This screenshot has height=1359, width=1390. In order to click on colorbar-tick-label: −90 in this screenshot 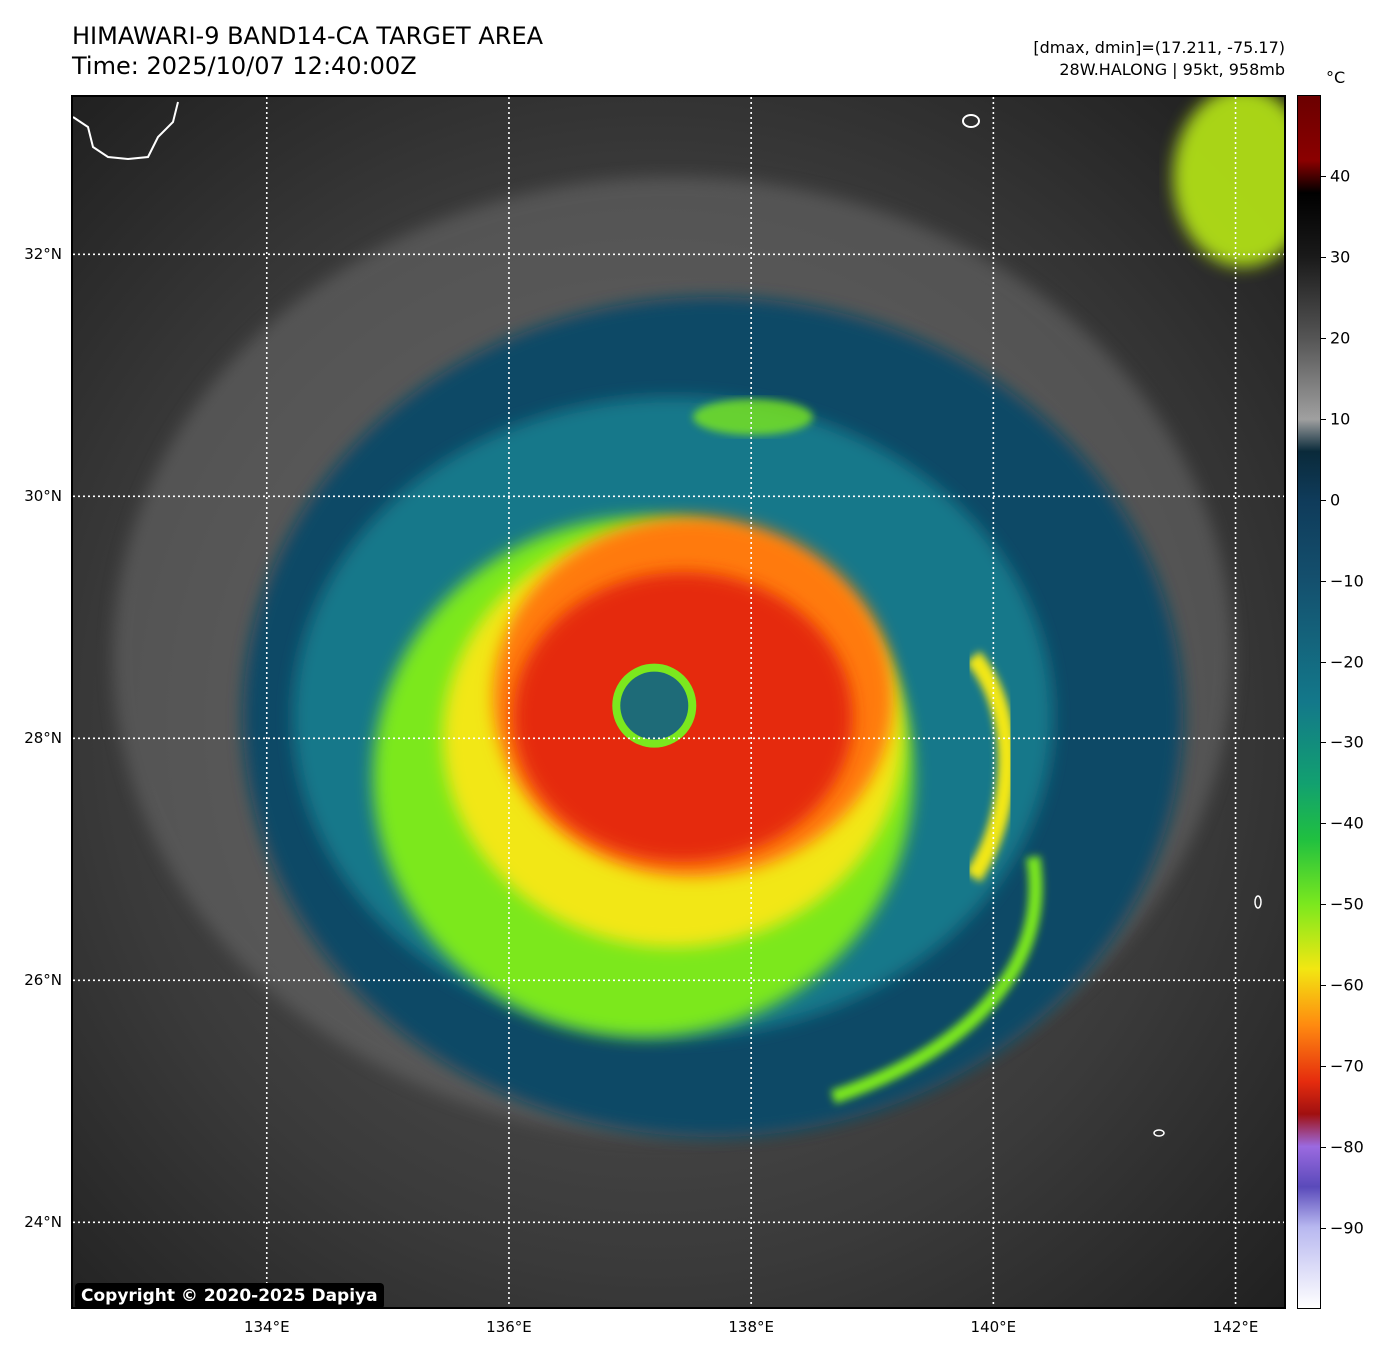, I will do `click(1347, 1228)`.